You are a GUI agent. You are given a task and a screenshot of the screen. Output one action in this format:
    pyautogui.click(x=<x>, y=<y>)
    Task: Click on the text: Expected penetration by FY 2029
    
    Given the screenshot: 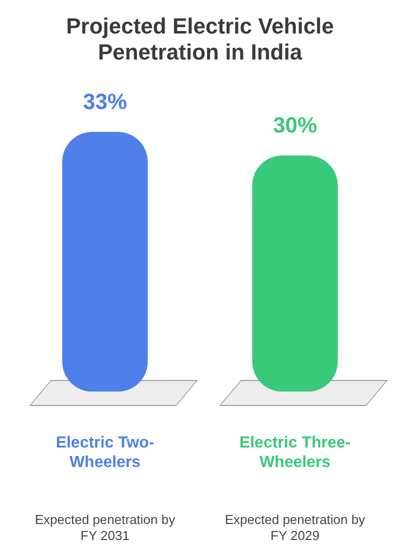 What is the action you would take?
    pyautogui.click(x=295, y=528)
    